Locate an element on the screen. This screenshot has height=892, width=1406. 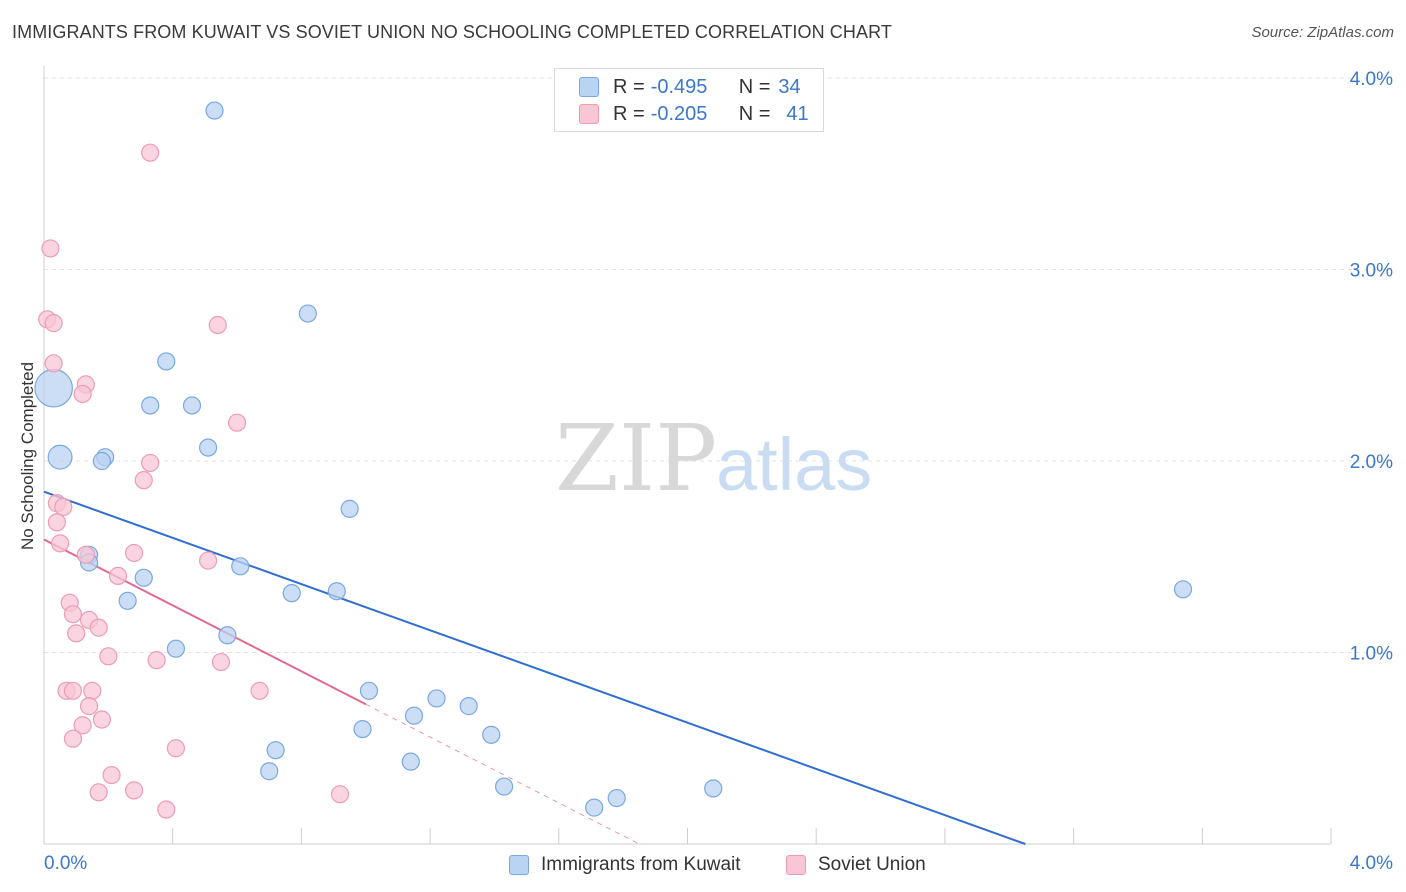
x-tick-label-max: 4.0% is located at coordinates (1371, 863).